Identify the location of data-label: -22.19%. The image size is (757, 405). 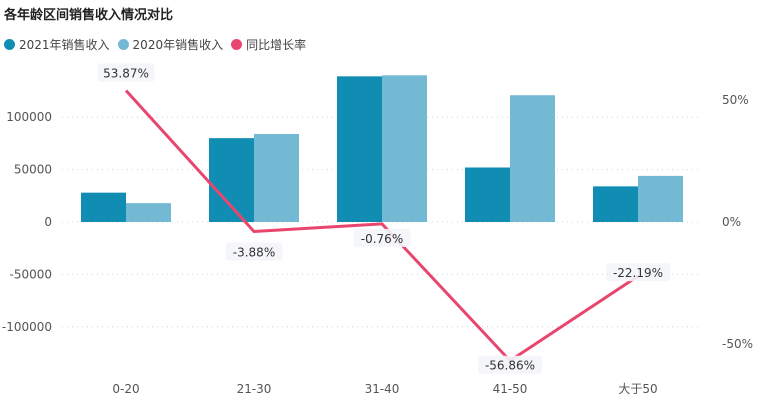
(638, 273).